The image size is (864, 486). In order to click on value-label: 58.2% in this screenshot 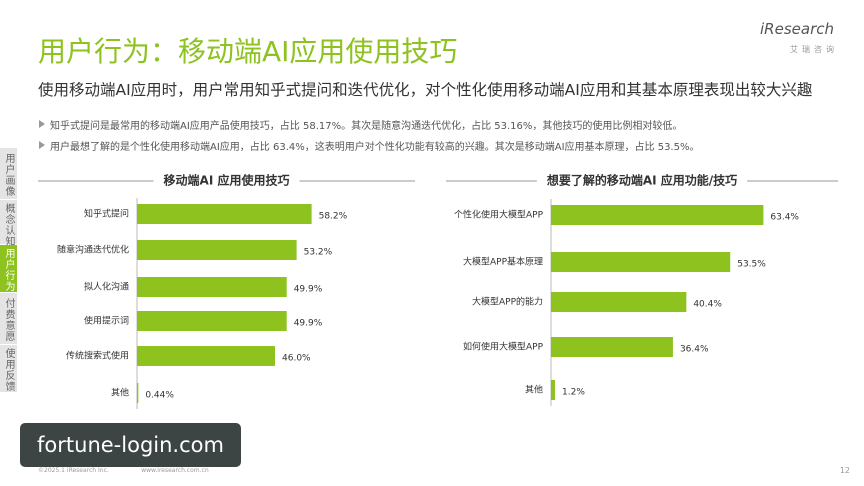, I will do `click(333, 217)`.